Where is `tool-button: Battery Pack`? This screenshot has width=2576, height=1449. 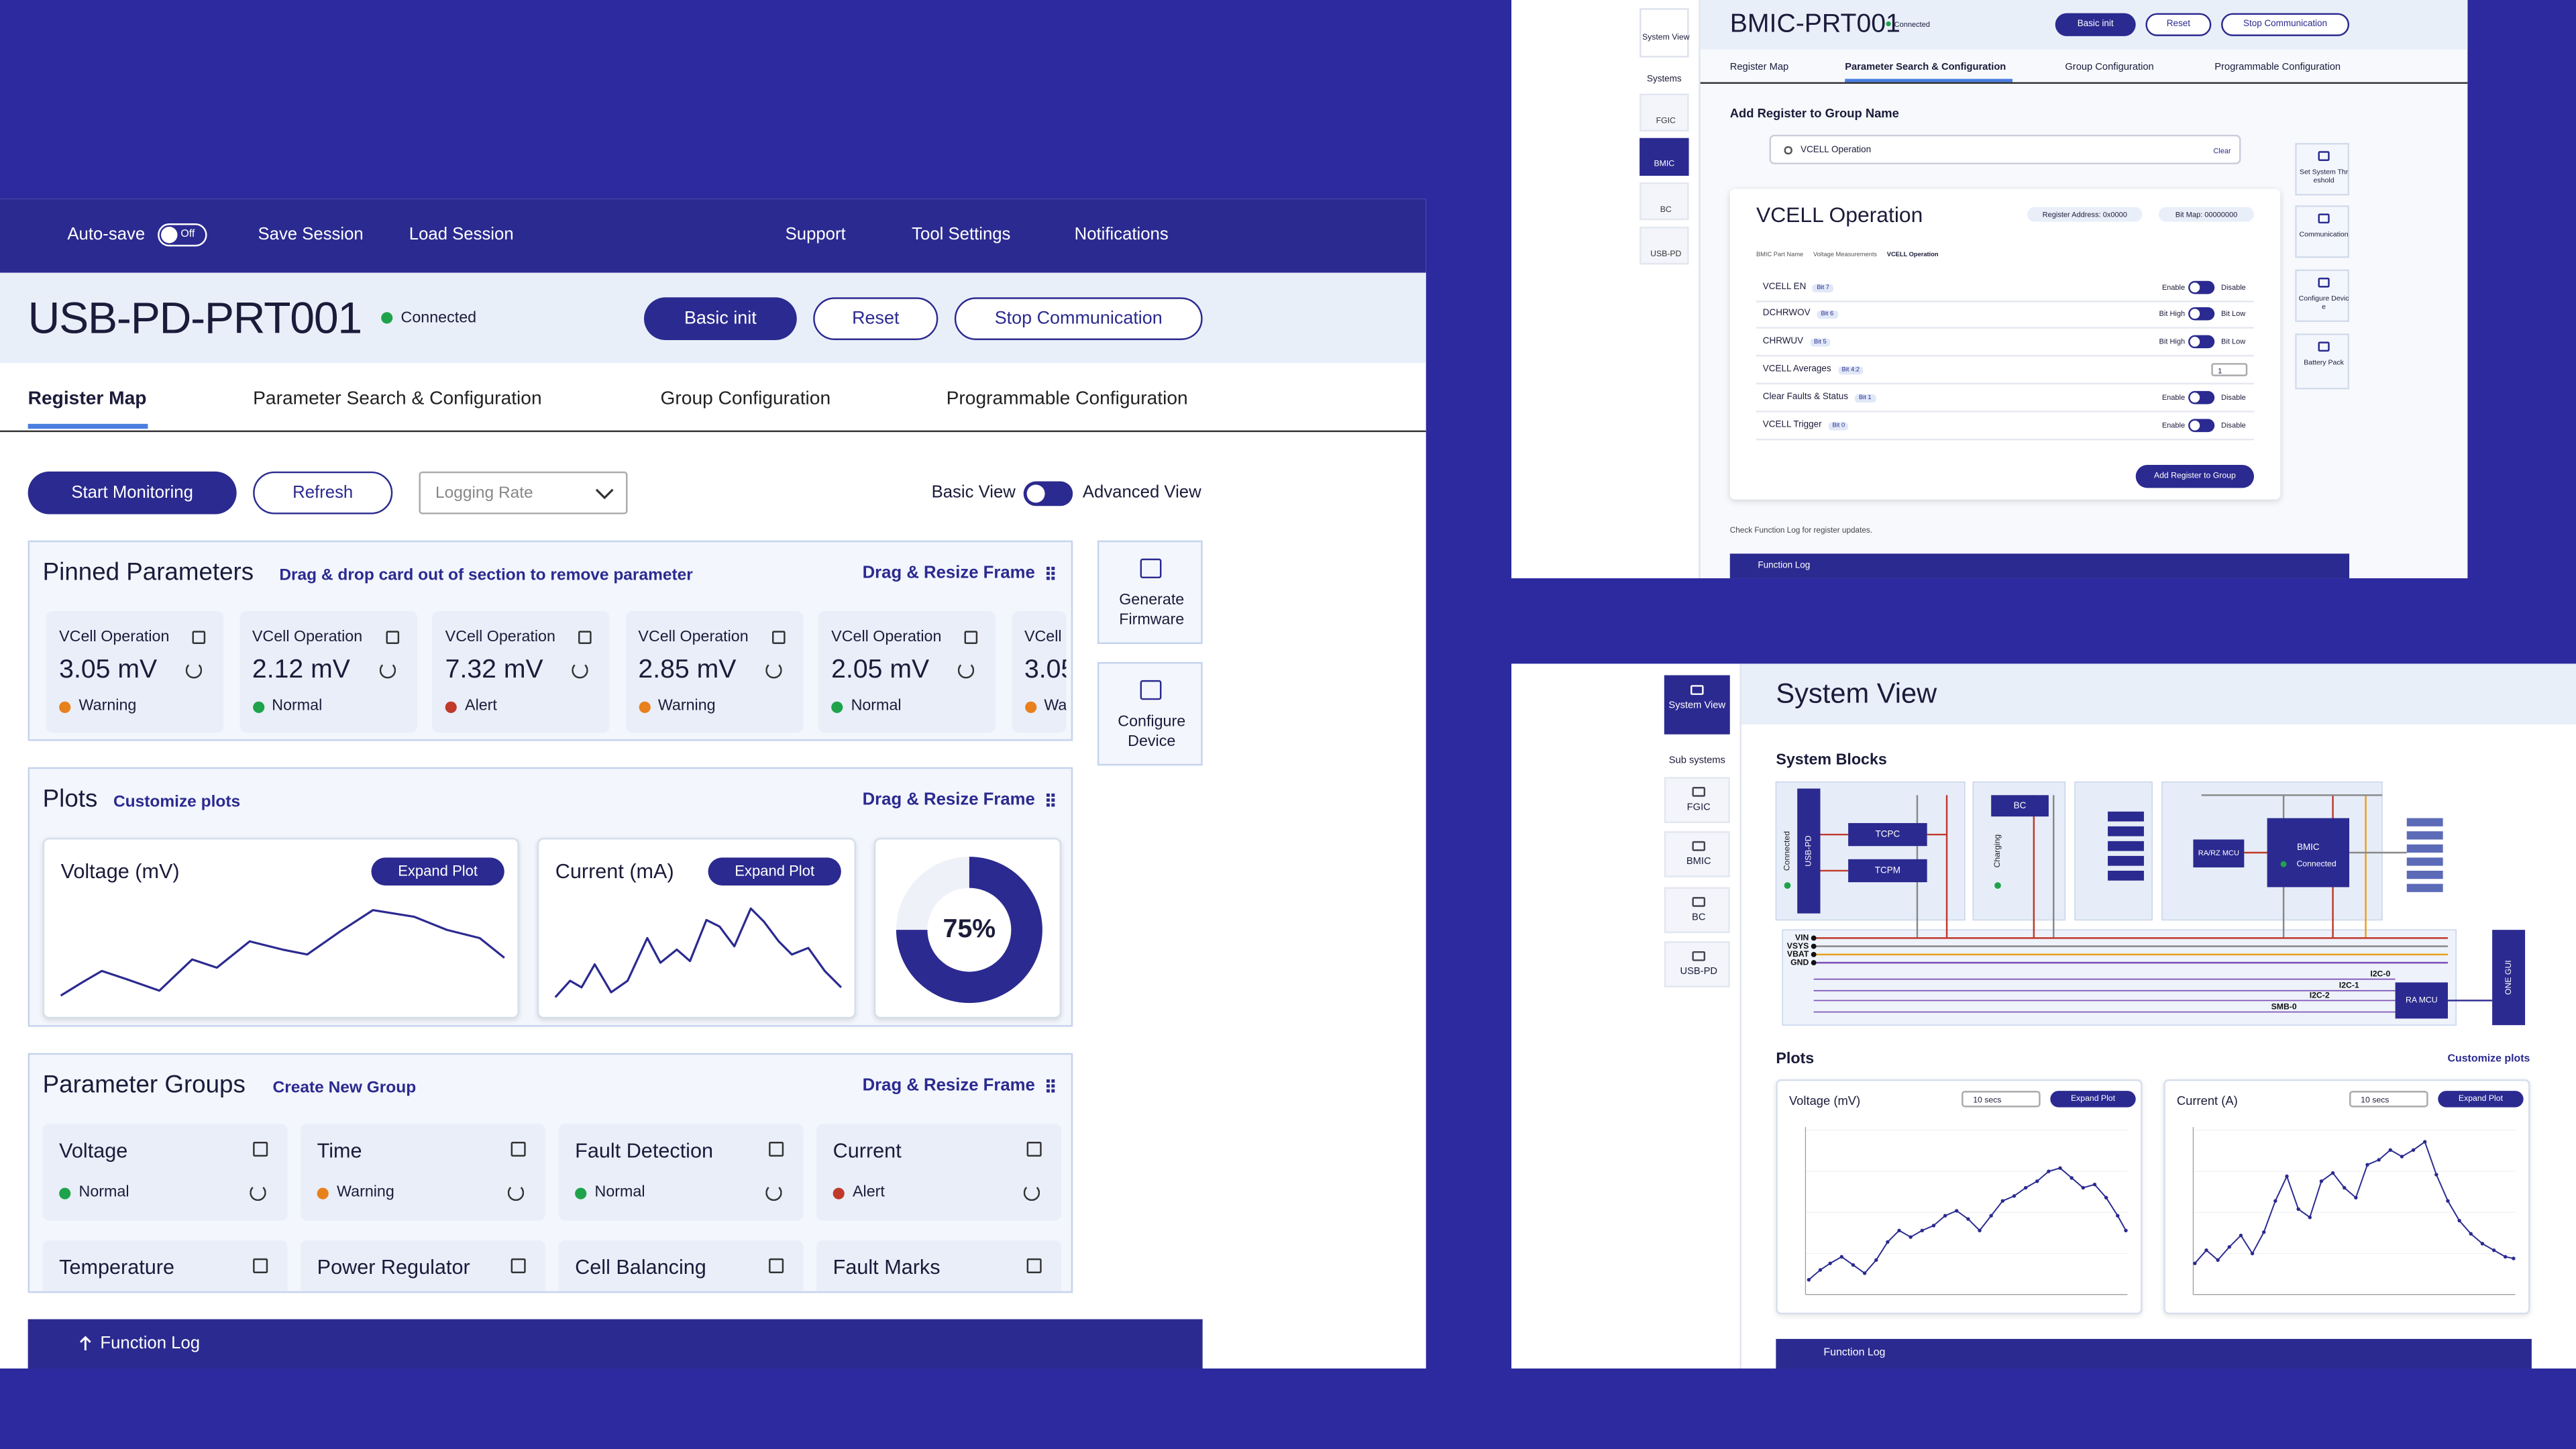
tool-button: Battery Pack is located at coordinates (2322, 361).